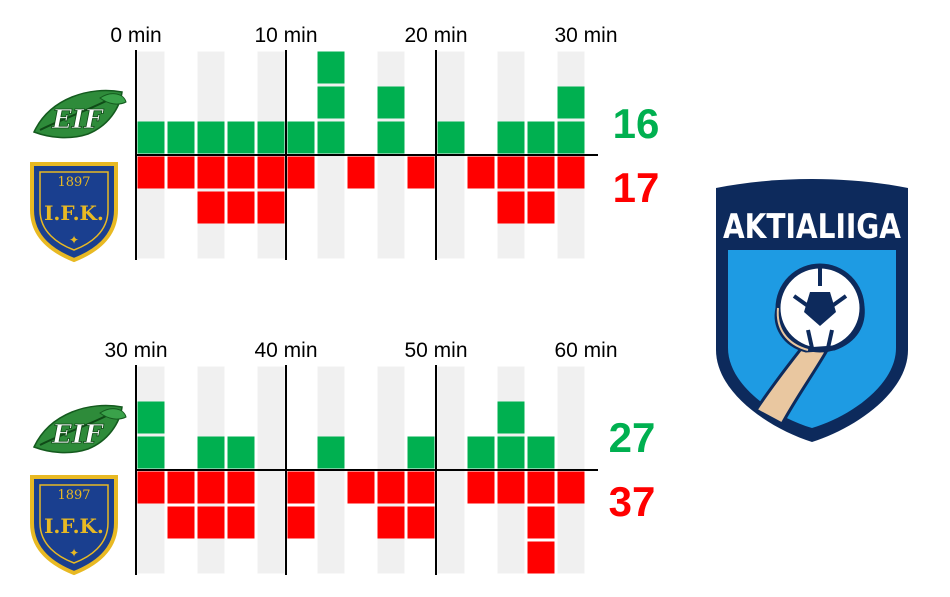  What do you see at coordinates (135, 35) in the screenshot?
I see `x-tick-label: 0 min` at bounding box center [135, 35].